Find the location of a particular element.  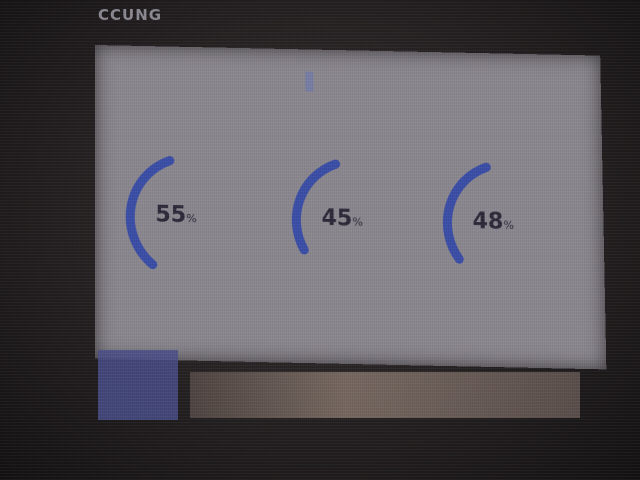

gauge-2-unit: % is located at coordinates (357, 221).